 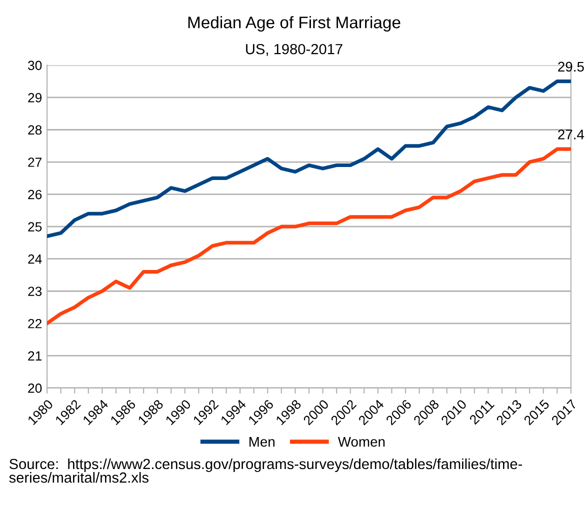 I want to click on y-tick-label: 28, so click(x=35, y=130).